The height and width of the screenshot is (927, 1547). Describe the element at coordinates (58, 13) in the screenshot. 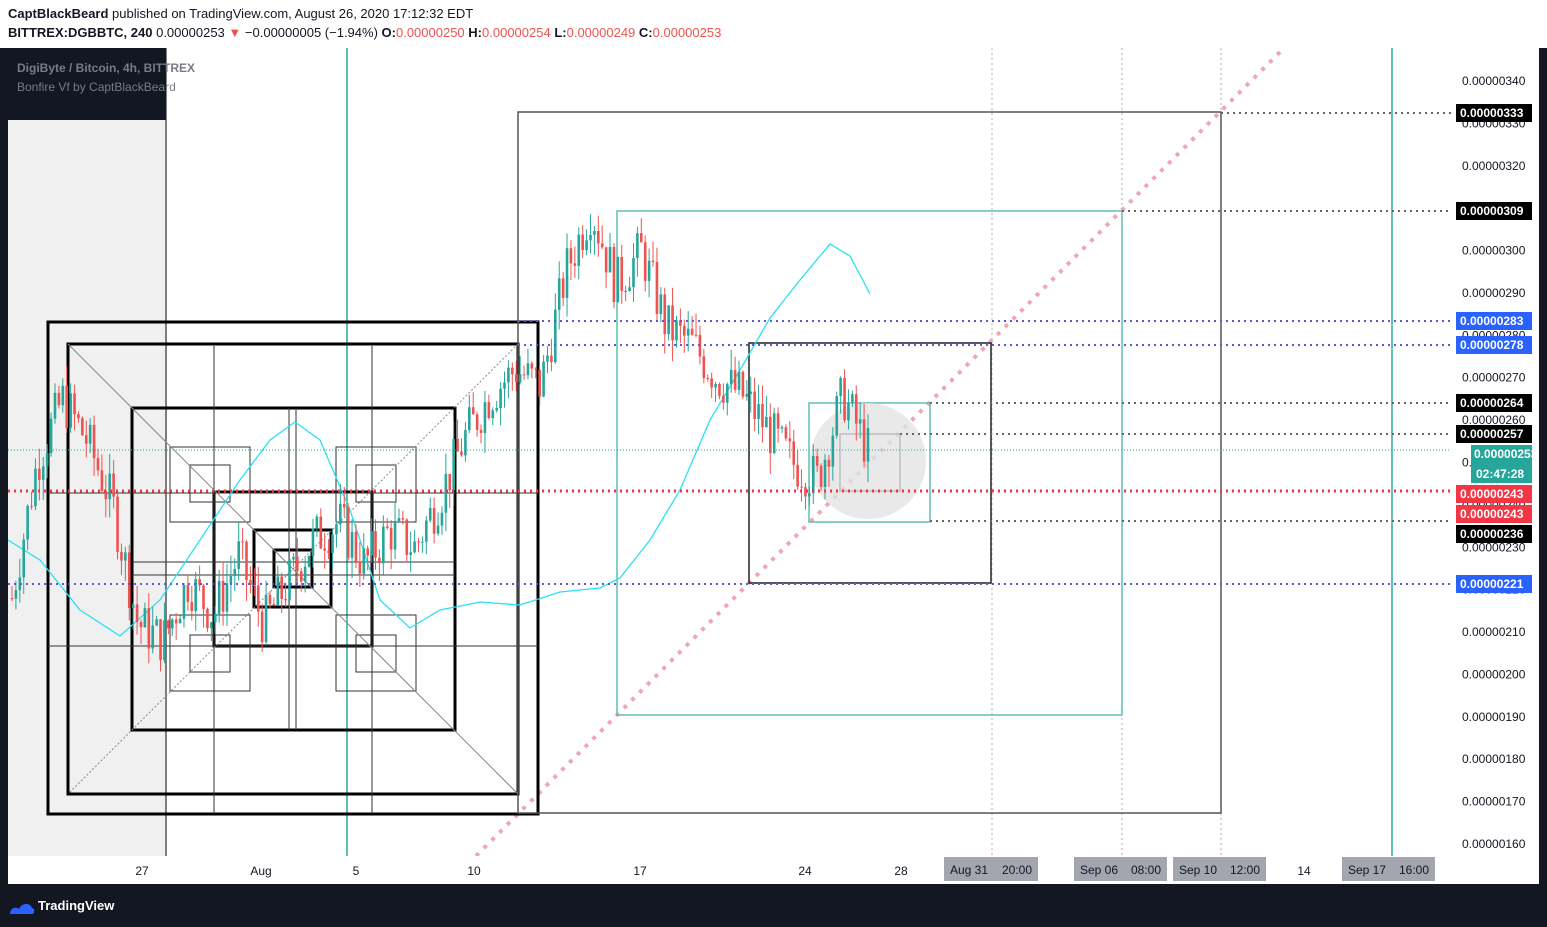

I see `author-name: CaptBlackBeard` at that location.